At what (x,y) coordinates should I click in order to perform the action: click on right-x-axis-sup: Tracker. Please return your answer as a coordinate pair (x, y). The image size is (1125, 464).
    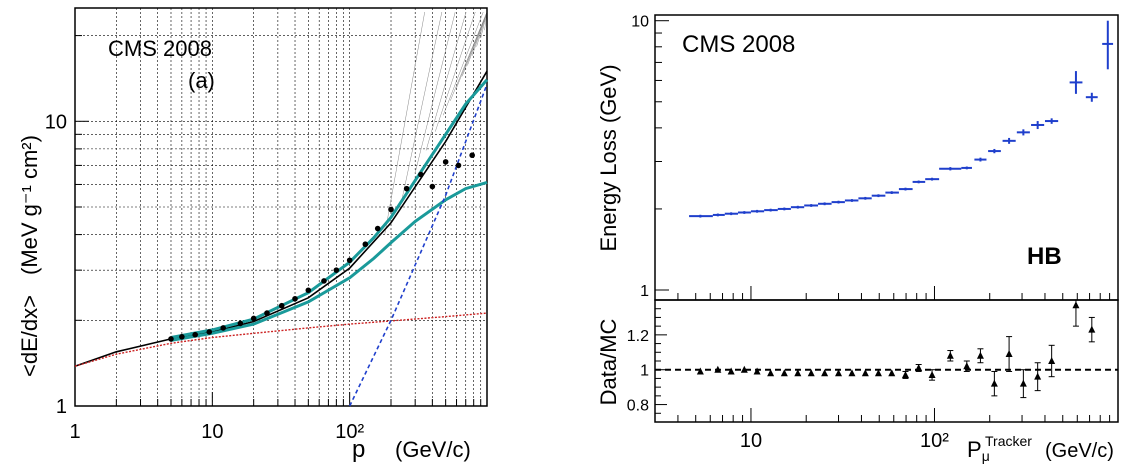
    Looking at the image, I should click on (1008, 441).